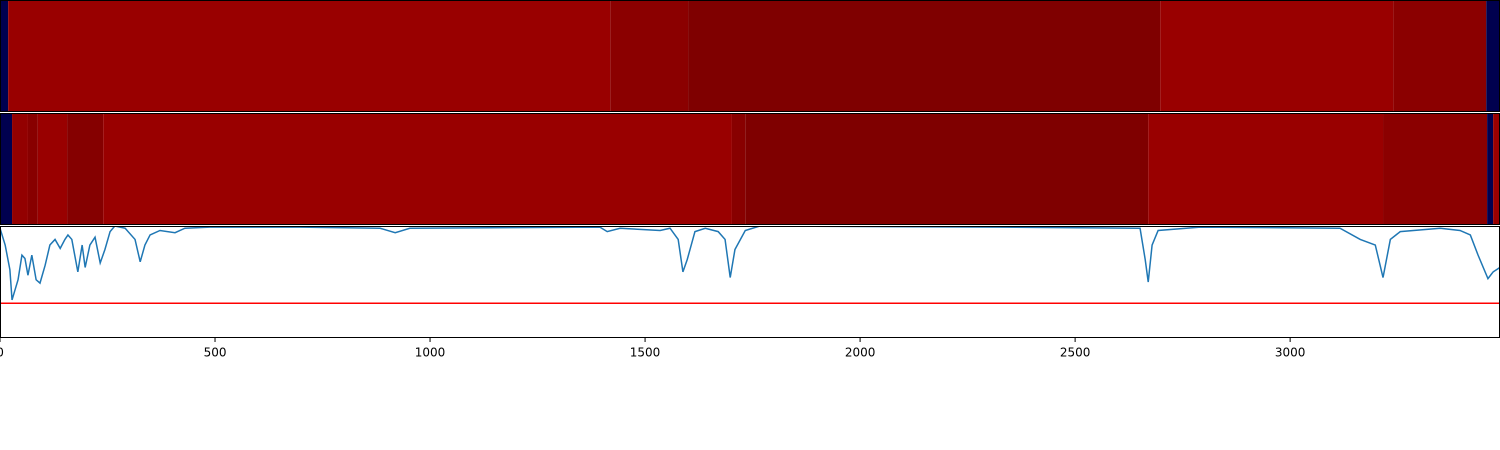 The height and width of the screenshot is (450, 1500). I want to click on x-tick-label: 3000, so click(1290, 353).